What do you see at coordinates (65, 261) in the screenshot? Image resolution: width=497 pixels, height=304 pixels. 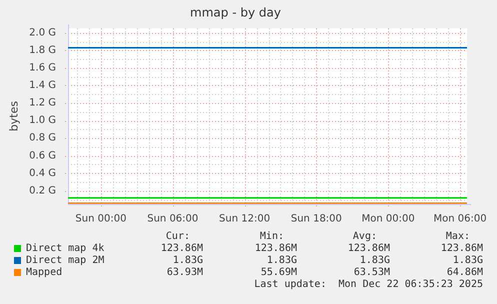 I see `legend-label: Direct map 2M` at bounding box center [65, 261].